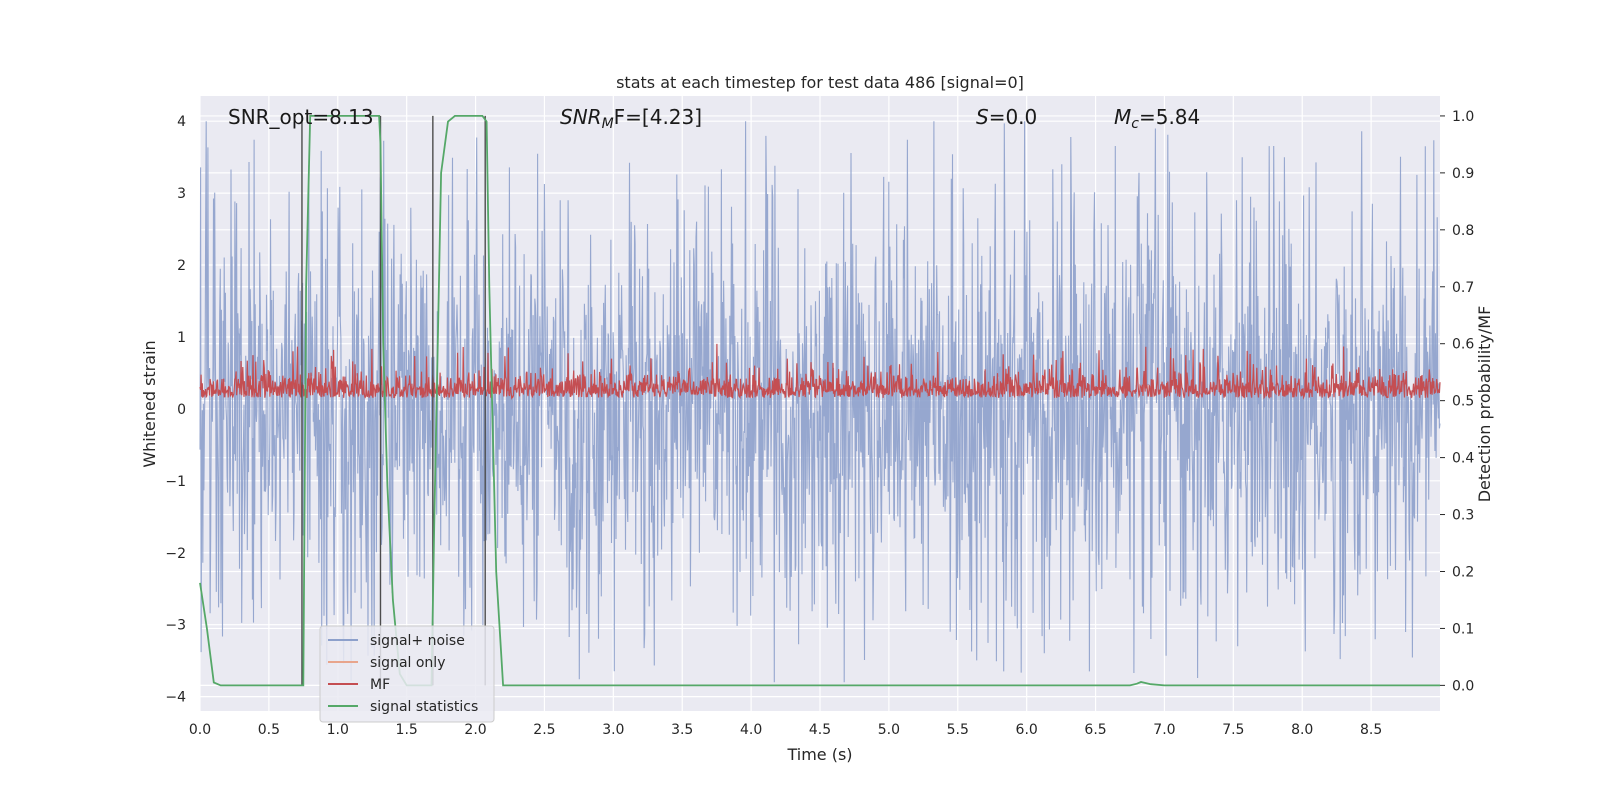  Describe the element at coordinates (1135, 124) in the screenshot. I see `annotation-mc-sub: c` at that location.